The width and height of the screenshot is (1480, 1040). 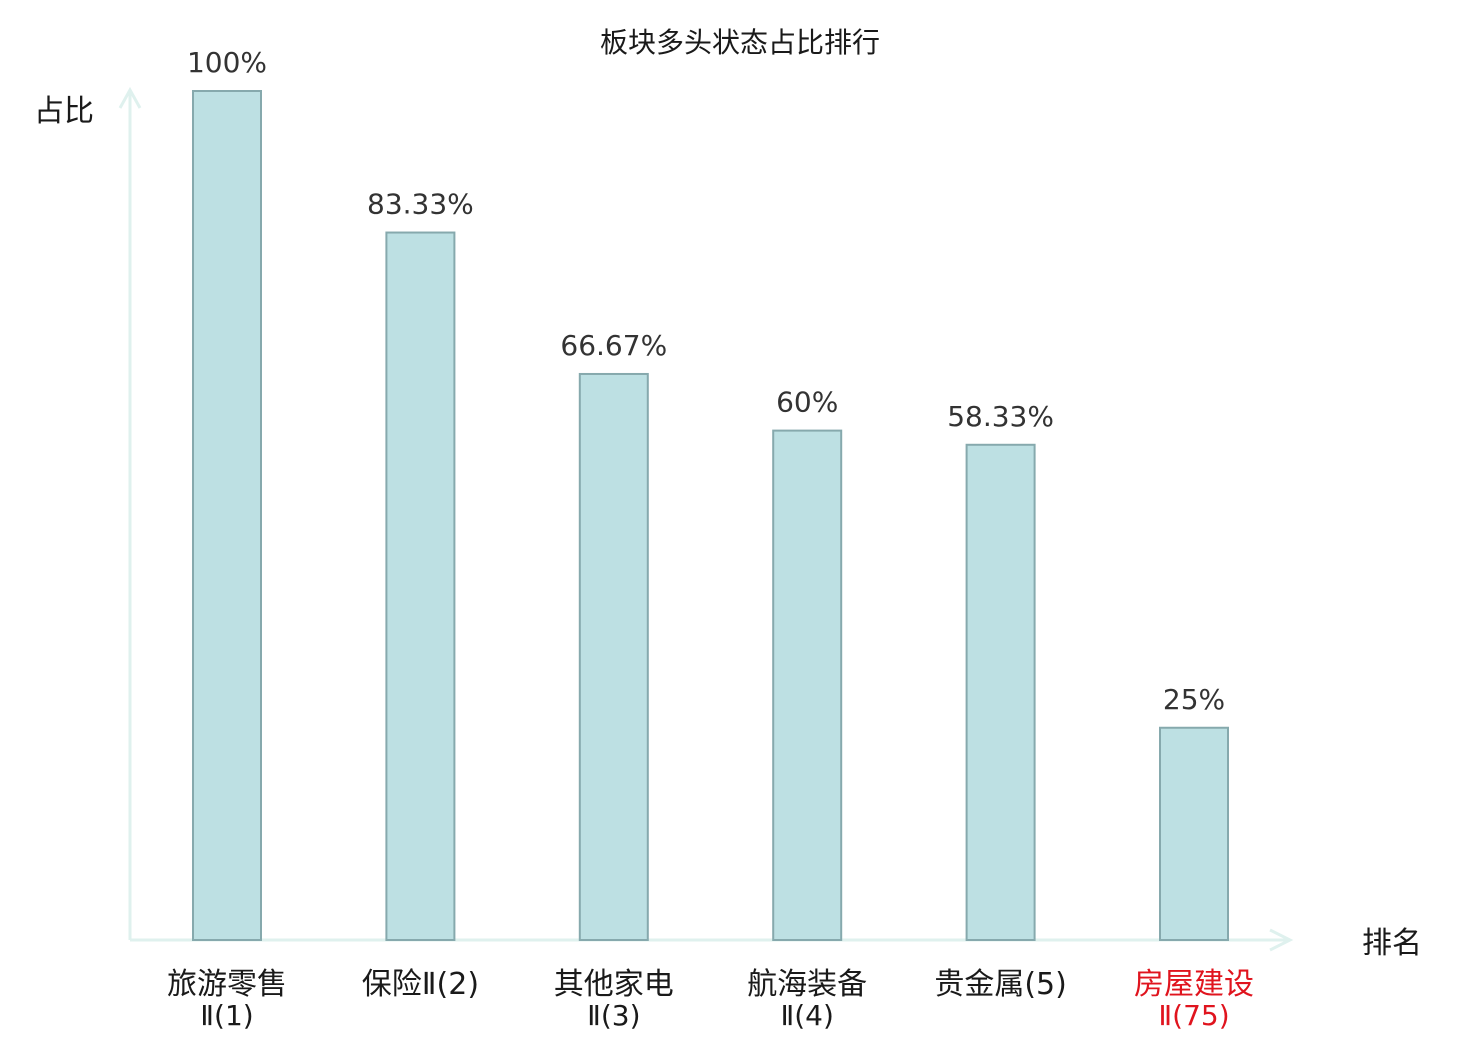 What do you see at coordinates (1281, 940) in the screenshot?
I see `x-axis-arrow` at bounding box center [1281, 940].